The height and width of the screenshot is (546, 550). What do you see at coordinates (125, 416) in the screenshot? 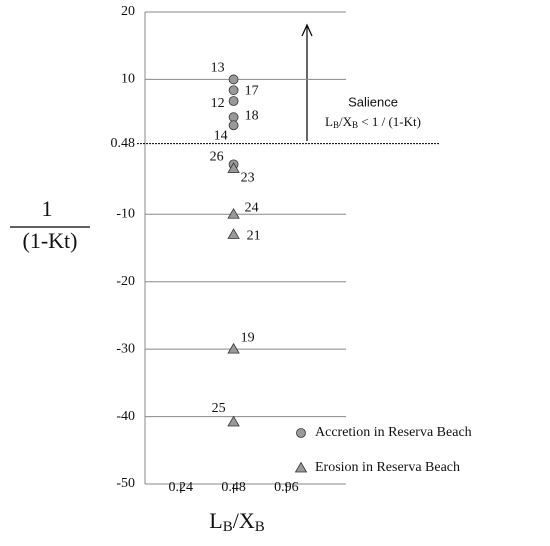
I see `y-tick-label: -40` at bounding box center [125, 416].